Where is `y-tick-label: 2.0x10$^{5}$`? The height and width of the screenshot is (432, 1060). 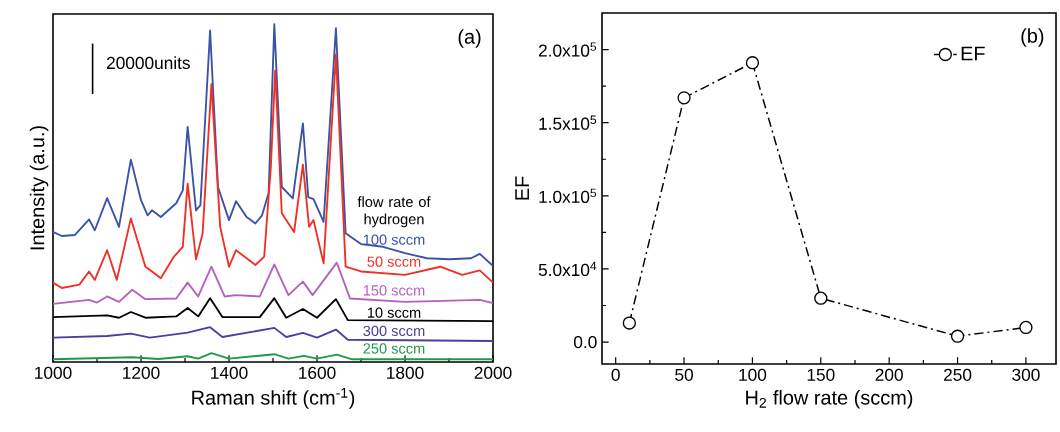
y-tick-label: 2.0x10$^{5}$ is located at coordinates (567, 49).